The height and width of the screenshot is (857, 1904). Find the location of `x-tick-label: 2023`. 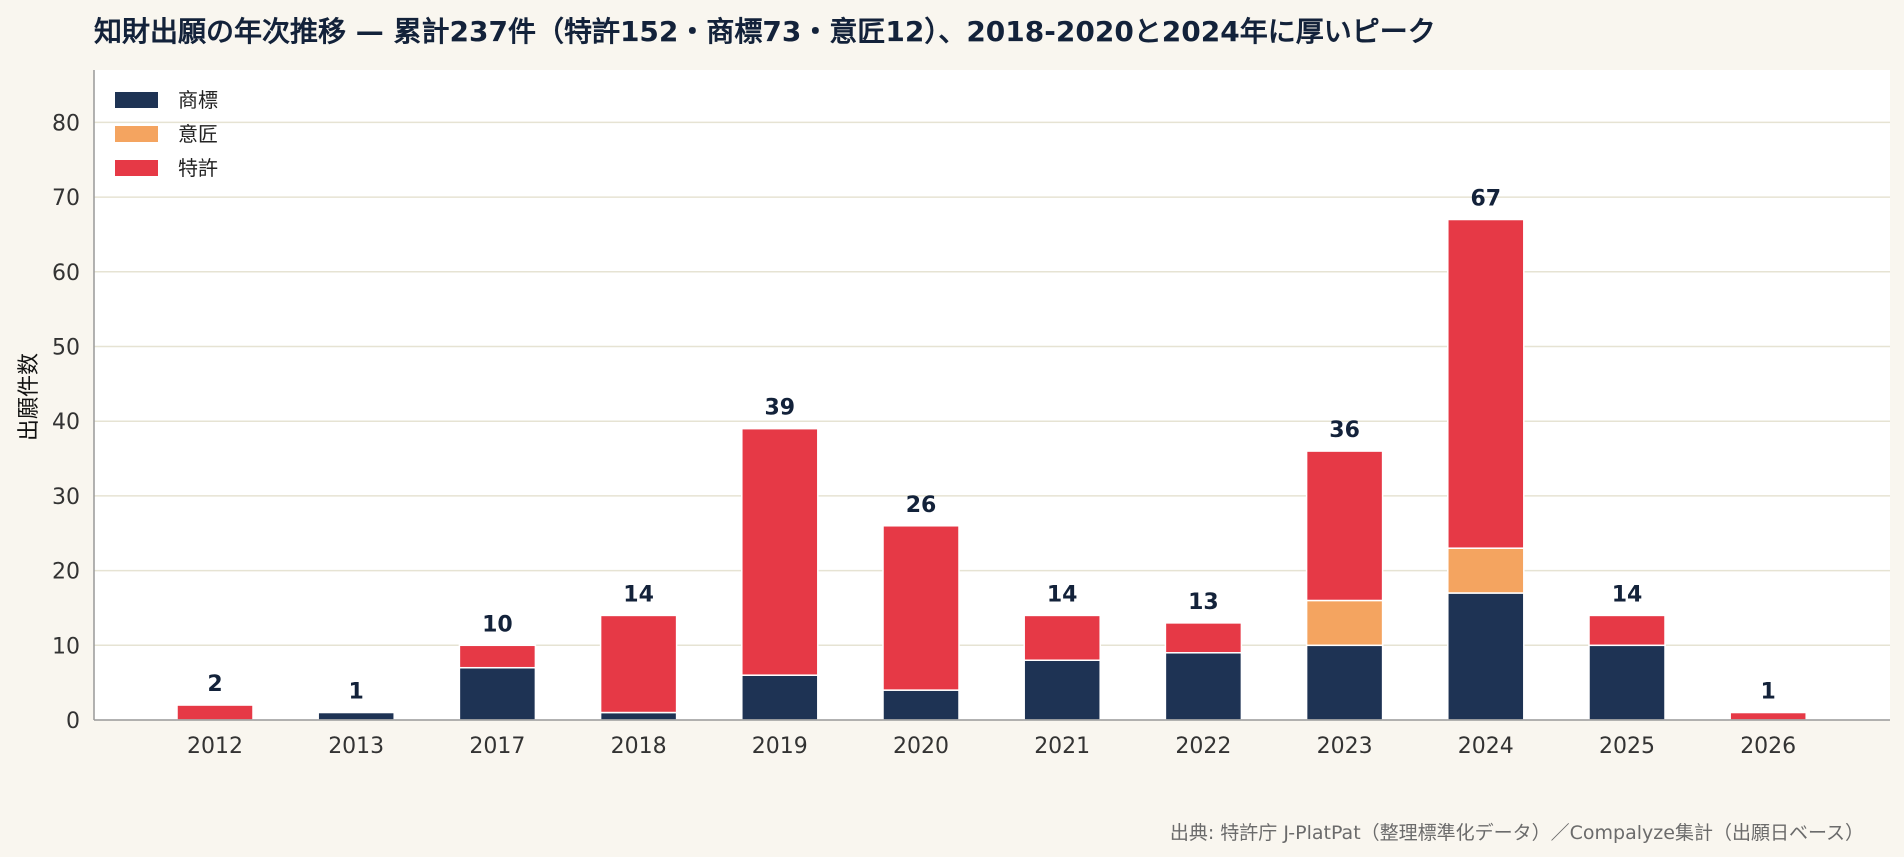

x-tick-label: 2023 is located at coordinates (1345, 746).